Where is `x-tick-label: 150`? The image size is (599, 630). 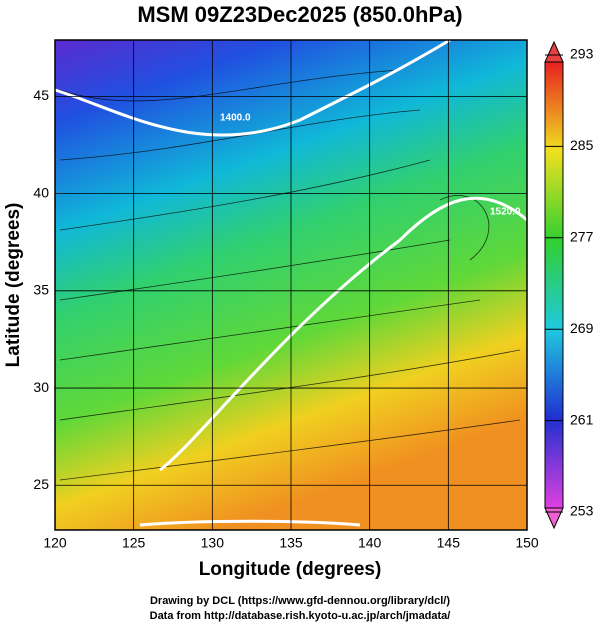
x-tick-label: 150 is located at coordinates (527, 543).